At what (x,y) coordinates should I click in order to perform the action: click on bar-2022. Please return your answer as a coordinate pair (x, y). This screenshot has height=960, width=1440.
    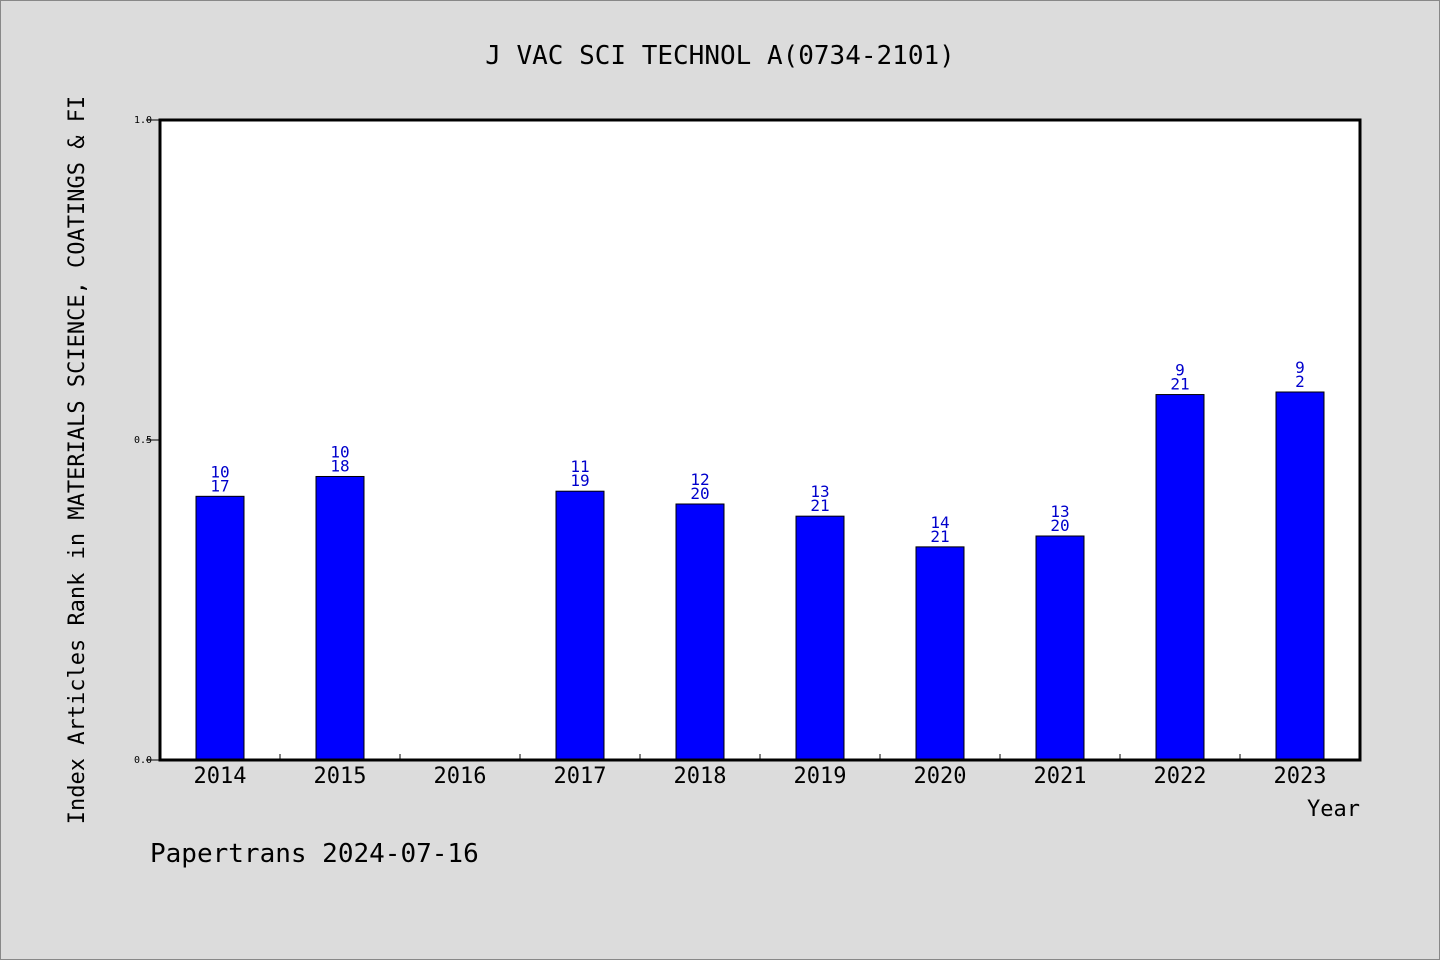
    Looking at the image, I should click on (1180, 577).